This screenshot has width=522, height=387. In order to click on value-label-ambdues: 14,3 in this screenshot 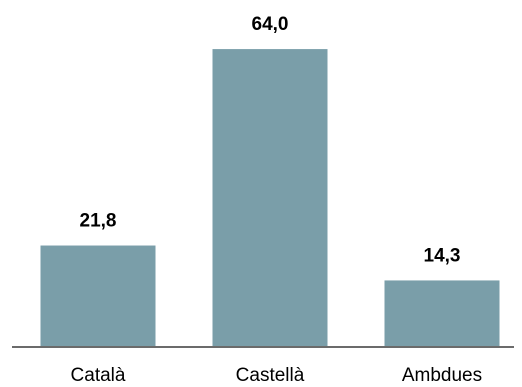, I will do `click(442, 255)`.